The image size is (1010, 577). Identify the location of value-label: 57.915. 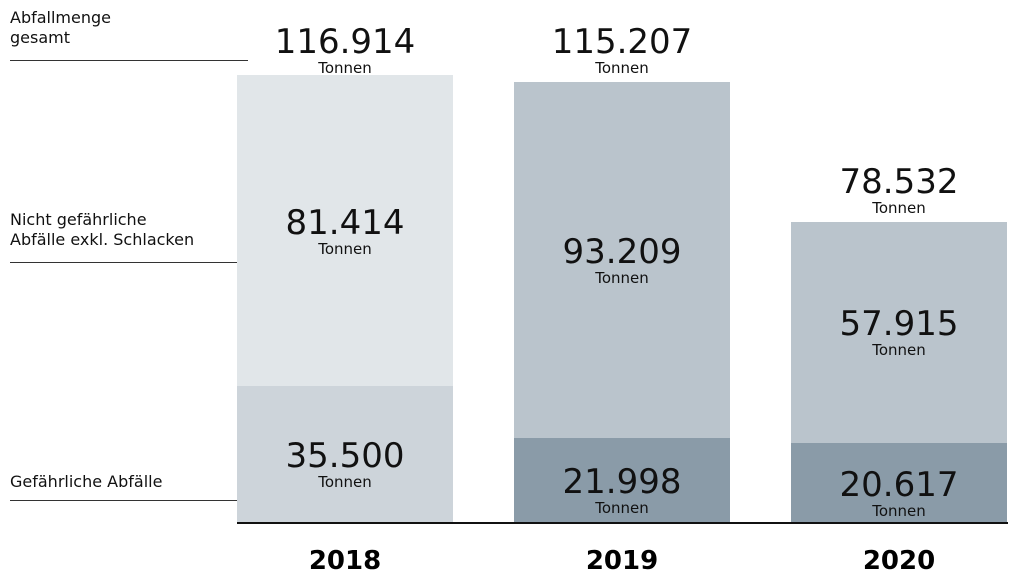
(899, 324).